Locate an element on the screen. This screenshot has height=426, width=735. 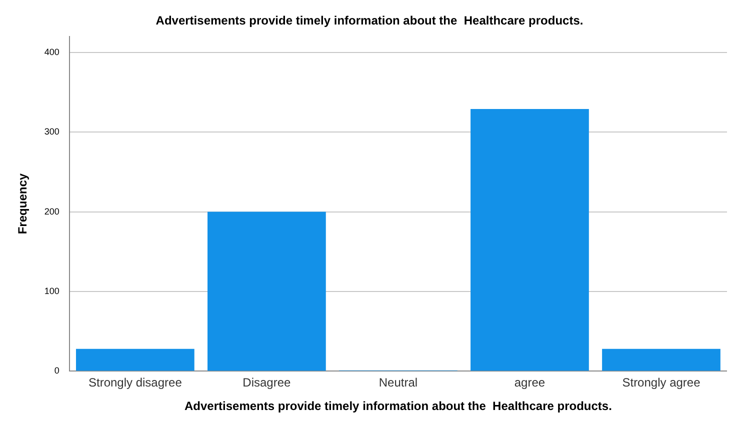
y-tick-label: 400 is located at coordinates (52, 51).